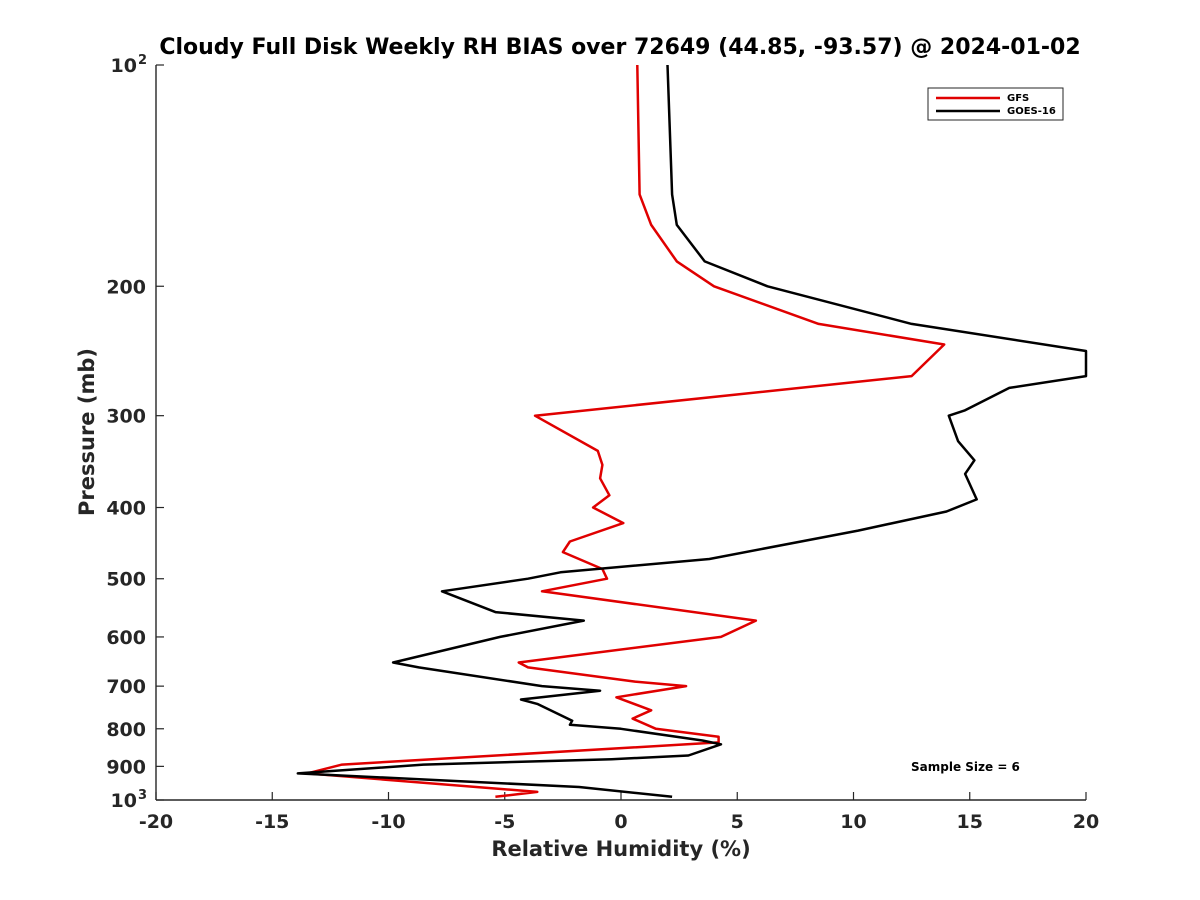 The width and height of the screenshot is (1200, 900). What do you see at coordinates (1031, 111) in the screenshot?
I see `legend-label-goes16: GOES-16` at bounding box center [1031, 111].